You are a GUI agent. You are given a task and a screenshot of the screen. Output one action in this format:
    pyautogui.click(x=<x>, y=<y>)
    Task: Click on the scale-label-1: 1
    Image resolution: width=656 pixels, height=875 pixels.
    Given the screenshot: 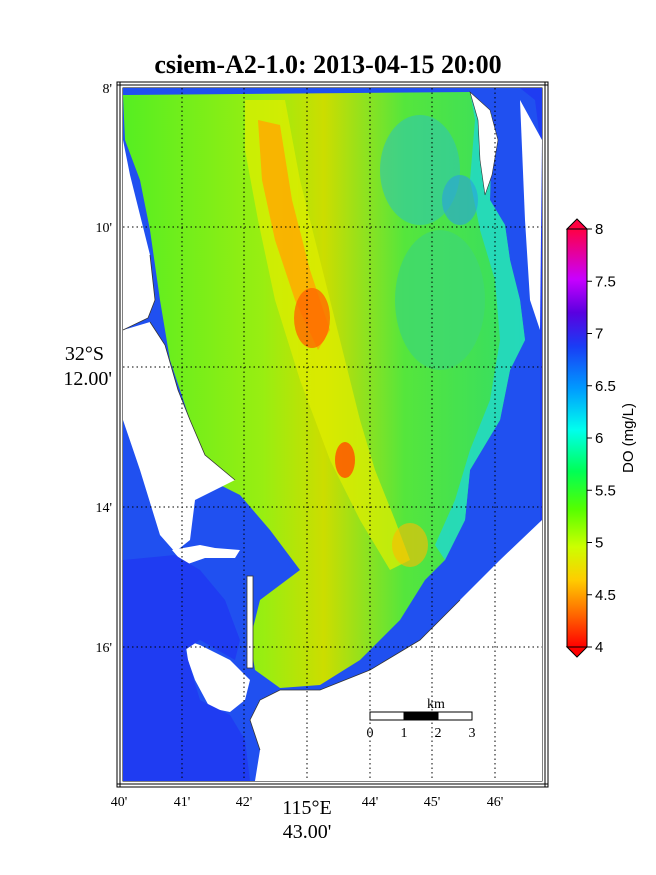 What is the action you would take?
    pyautogui.click(x=404, y=733)
    